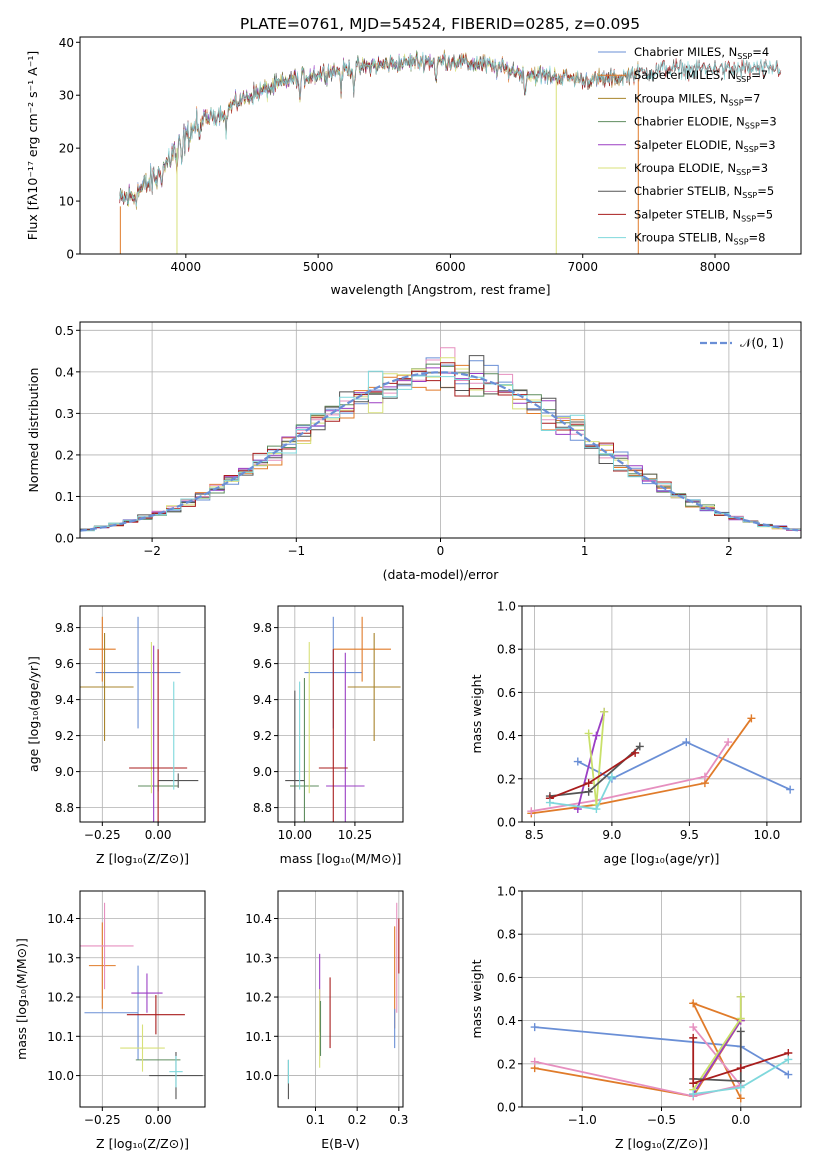 The image size is (819, 1170). What do you see at coordinates (611, 835) in the screenshot?
I see `x-tick-label: 9.0` at bounding box center [611, 835].